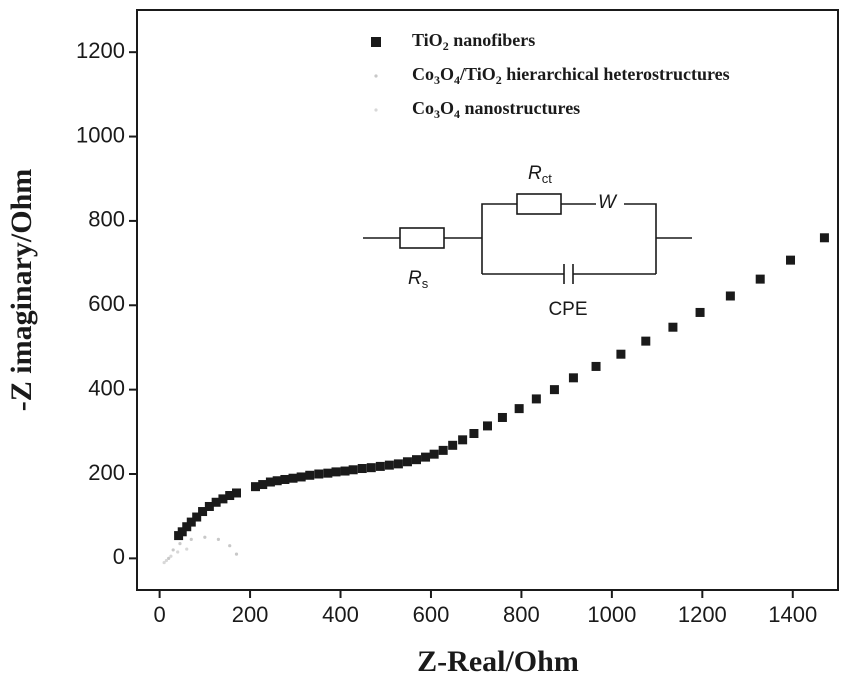 The width and height of the screenshot is (848, 687). I want to click on legend-label: TiO2 nanofibers, so click(473, 41).